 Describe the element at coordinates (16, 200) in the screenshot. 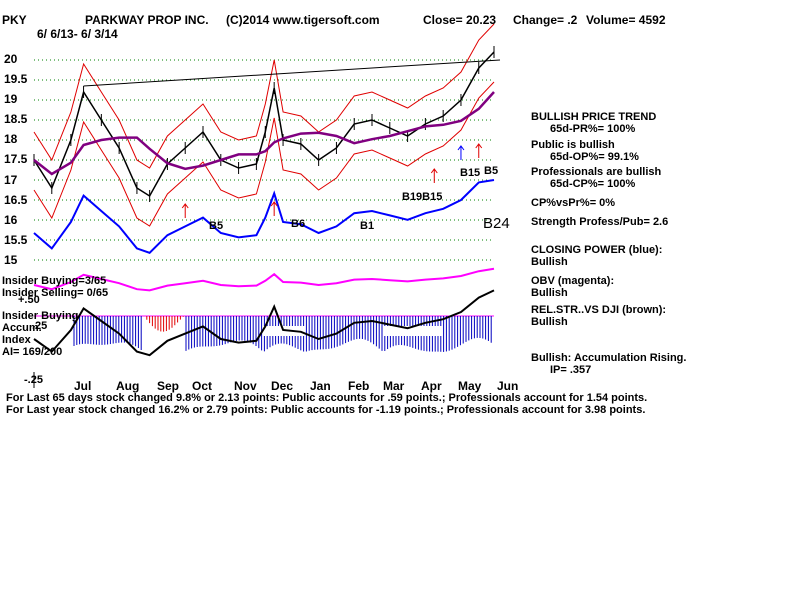

I see `y-tick-label: 16.5` at that location.